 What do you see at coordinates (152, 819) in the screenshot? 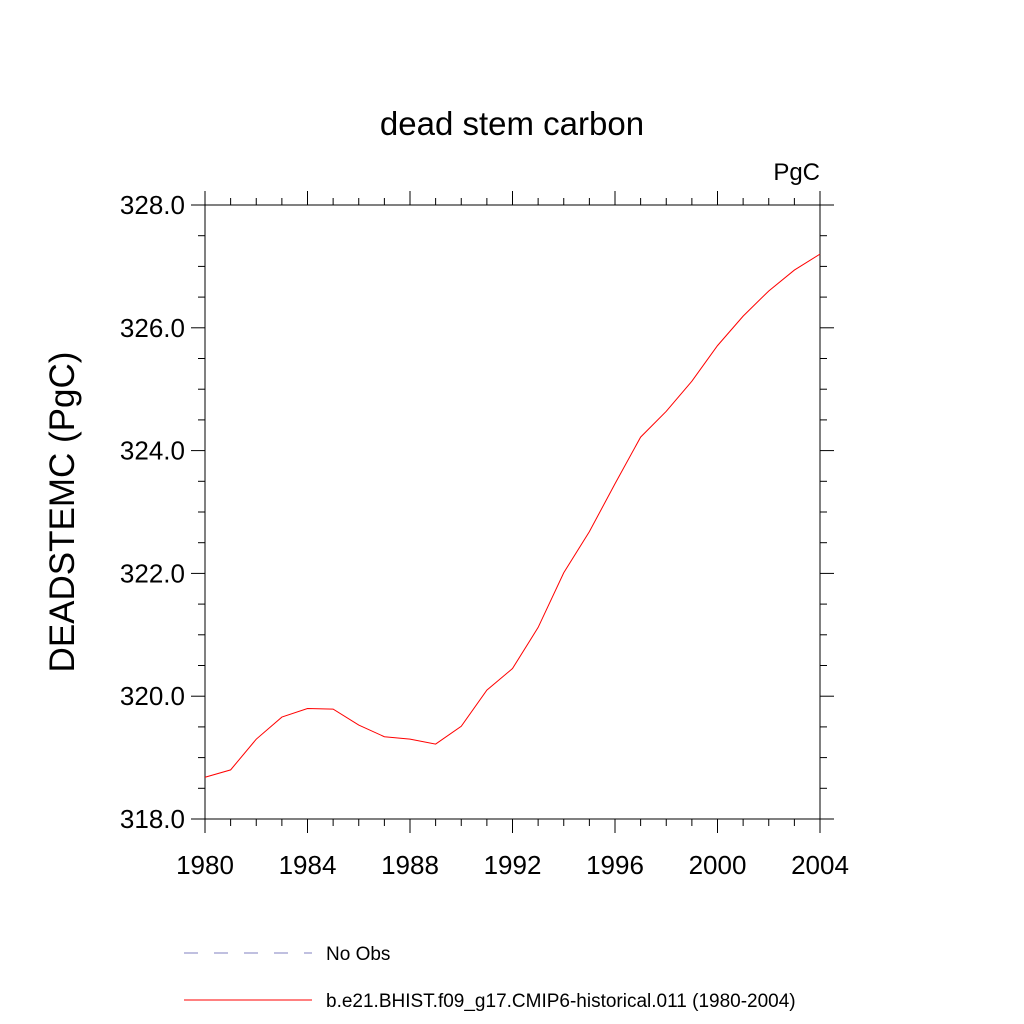
I see `y-tick-label: 318.0` at bounding box center [152, 819].